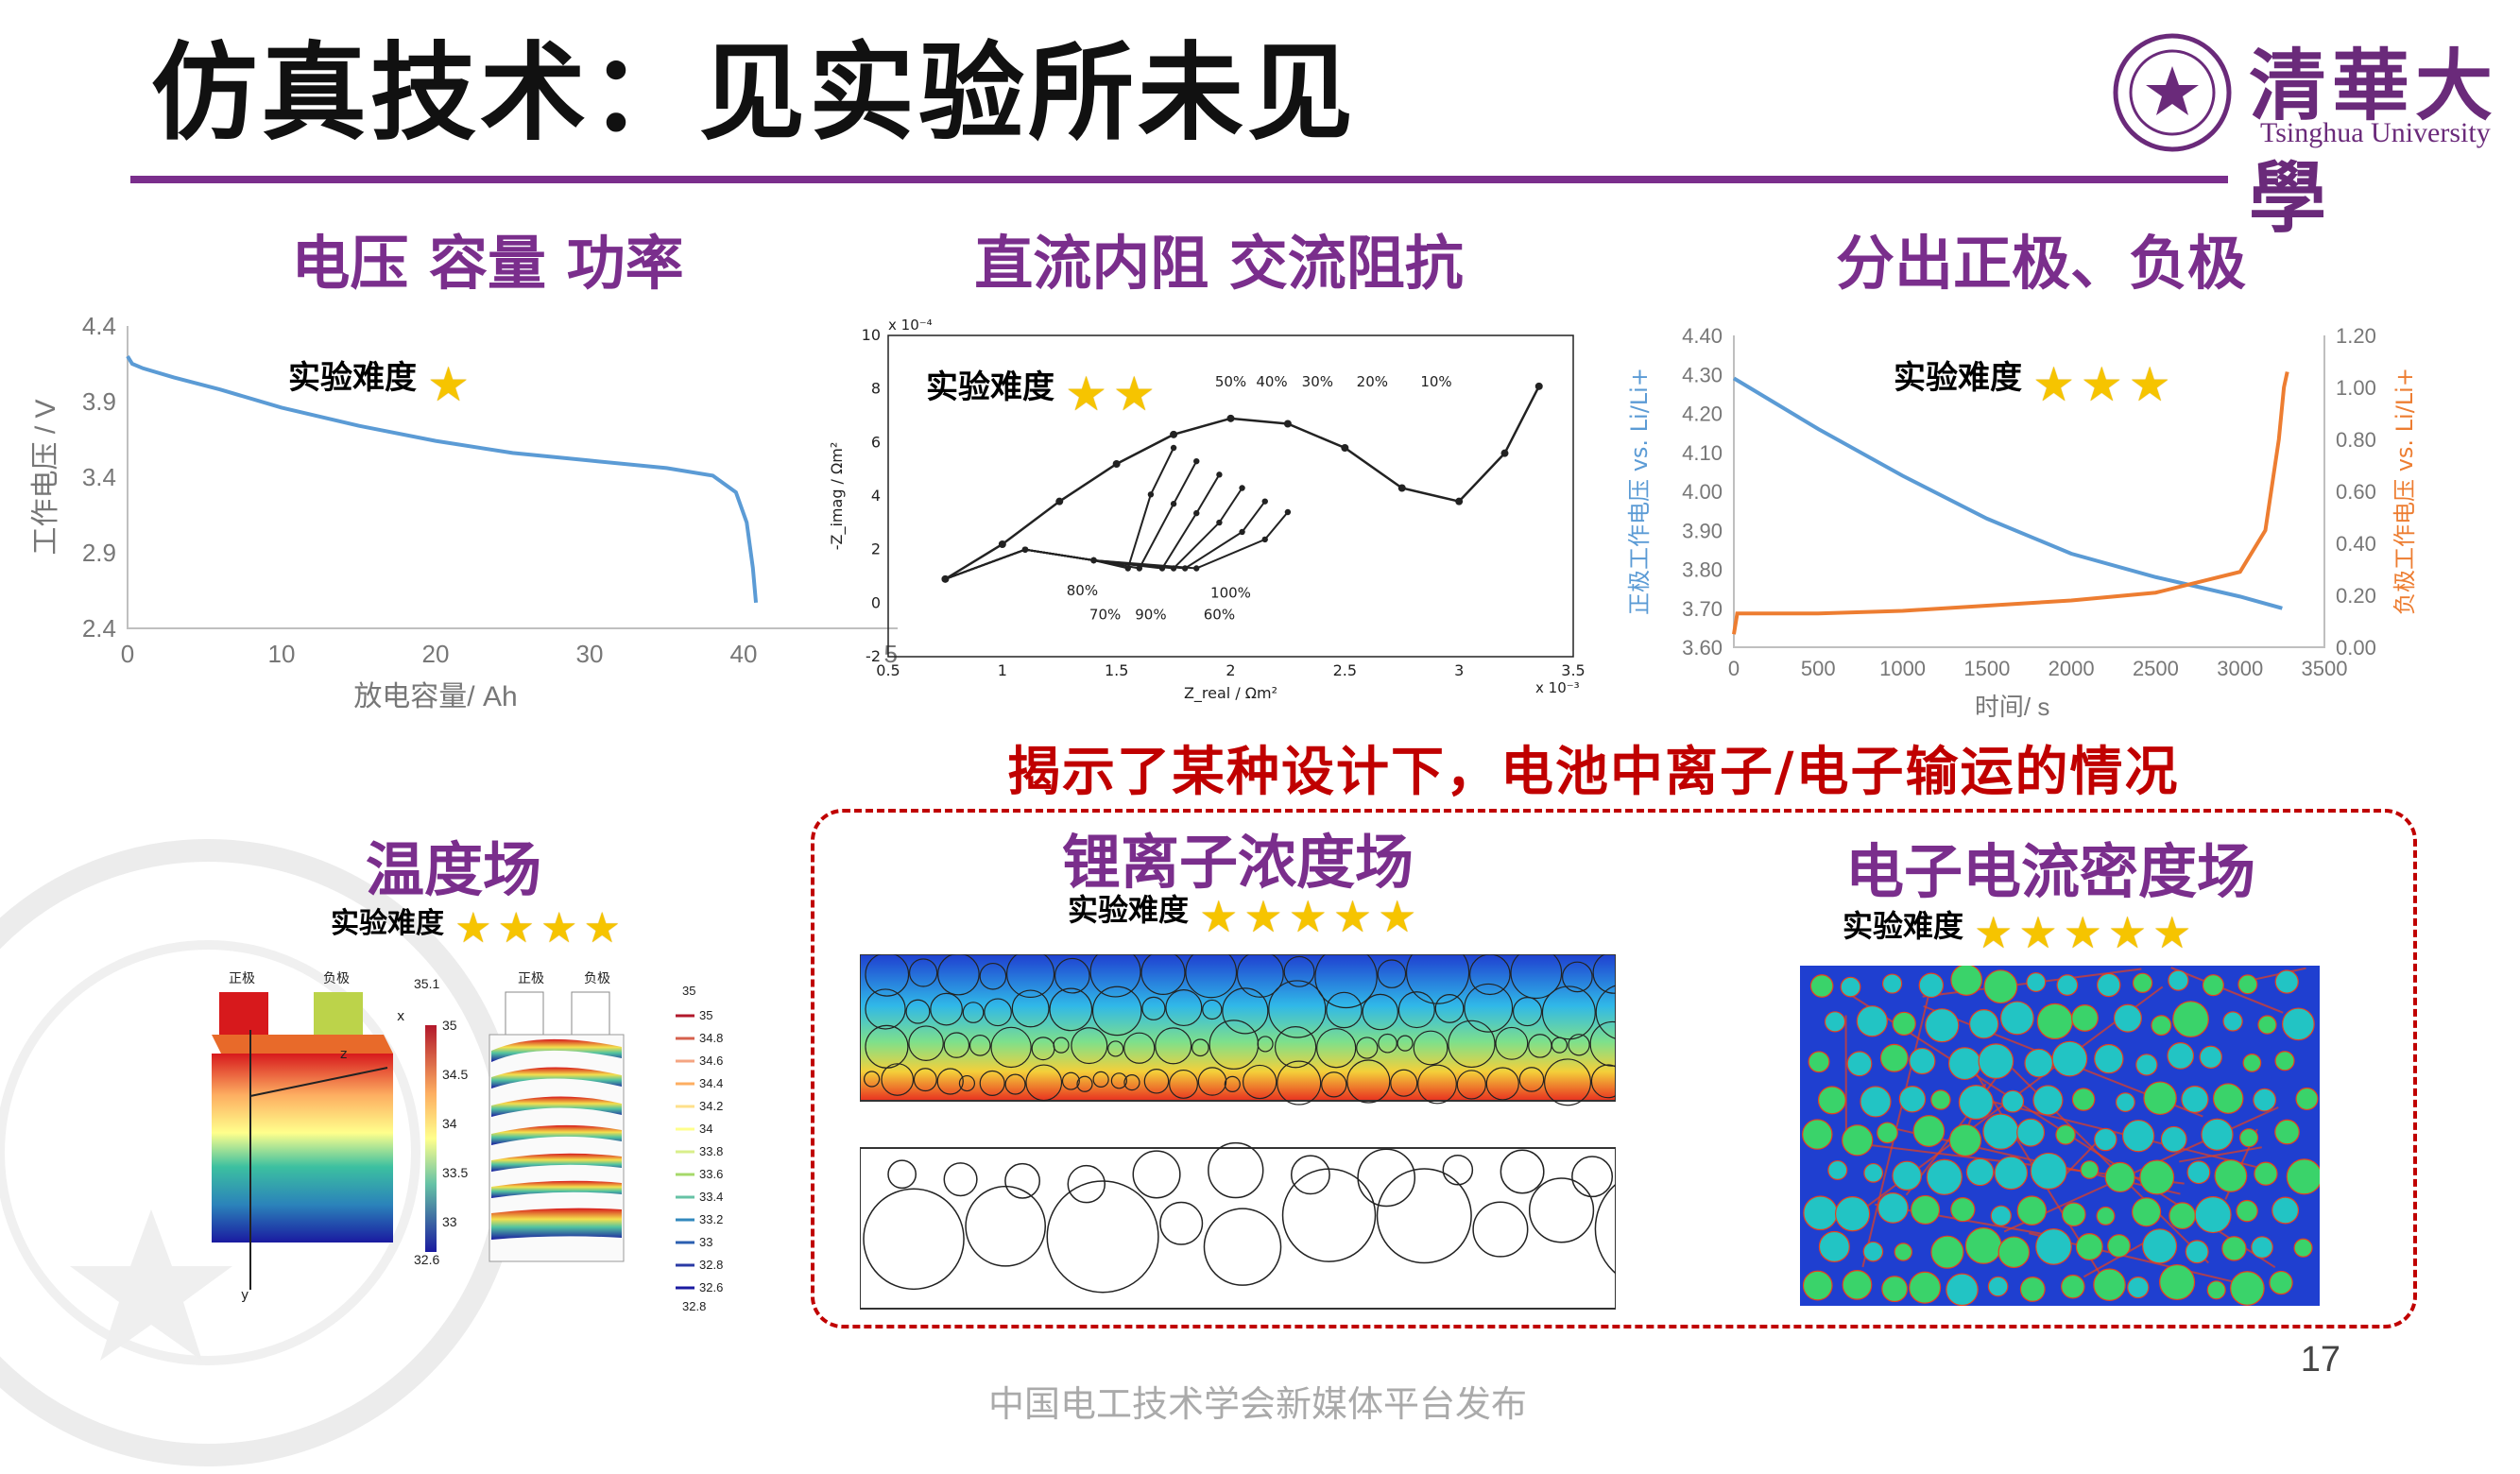  I want to click on x-tick-label: 2000, so click(2072, 668).